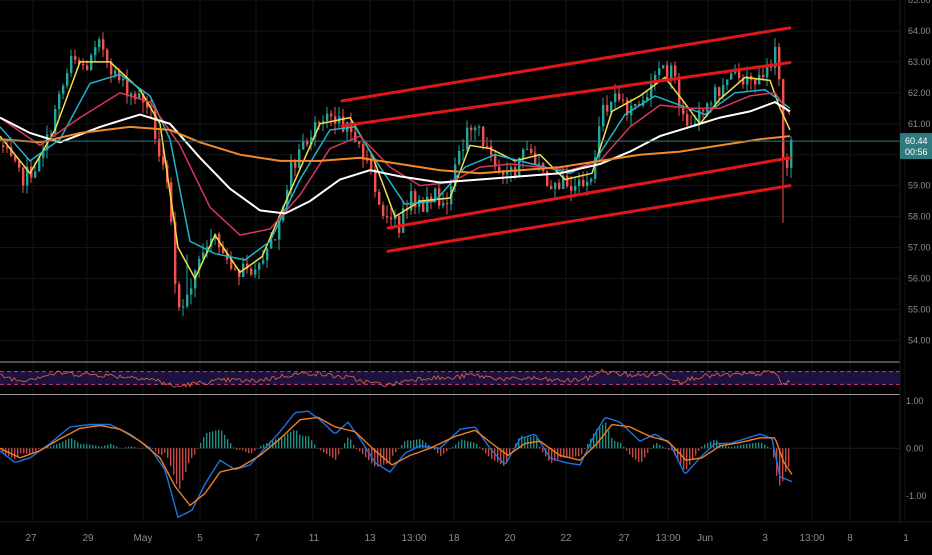 This screenshot has height=555, width=932. Describe the element at coordinates (919, 278) in the screenshot. I see `price-tick-label: 56.00` at that location.